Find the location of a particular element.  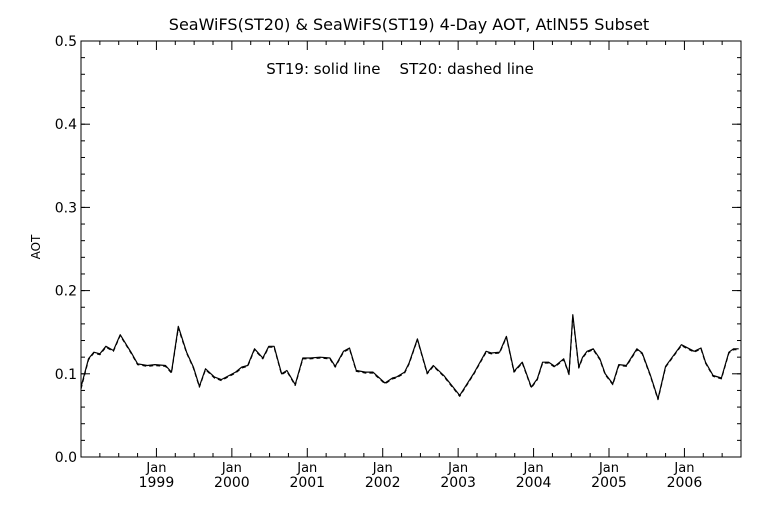

series-line-st20 is located at coordinates (409, 358).